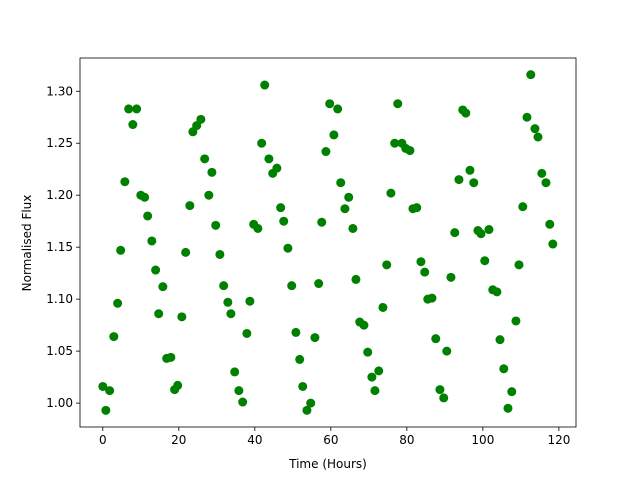  I want to click on x-tick-label: 60, so click(330, 440).